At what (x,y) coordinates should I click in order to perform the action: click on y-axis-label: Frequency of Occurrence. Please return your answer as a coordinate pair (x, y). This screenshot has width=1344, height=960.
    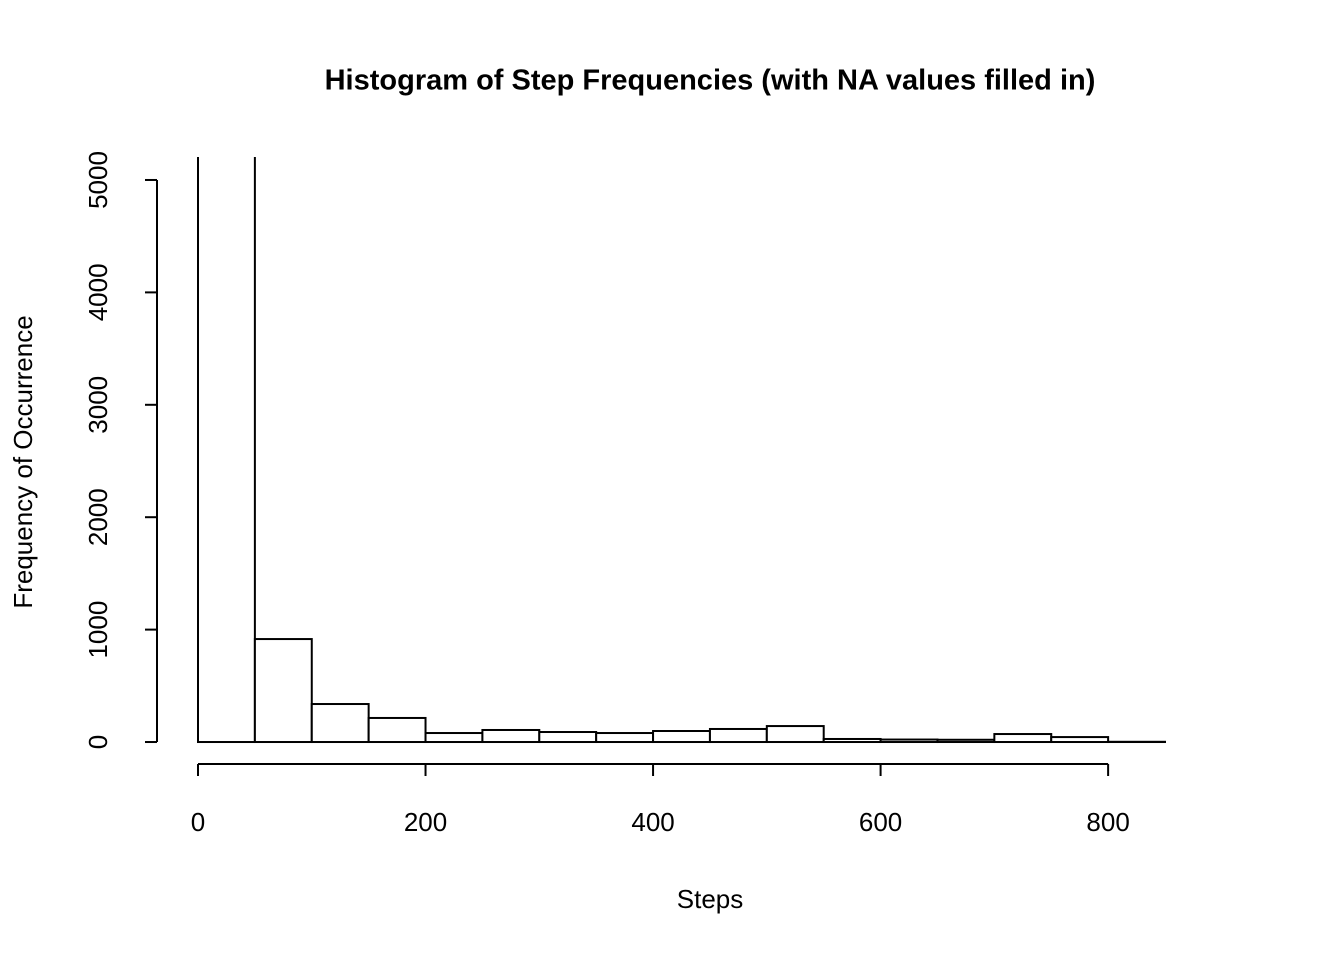
    Looking at the image, I should click on (23, 461).